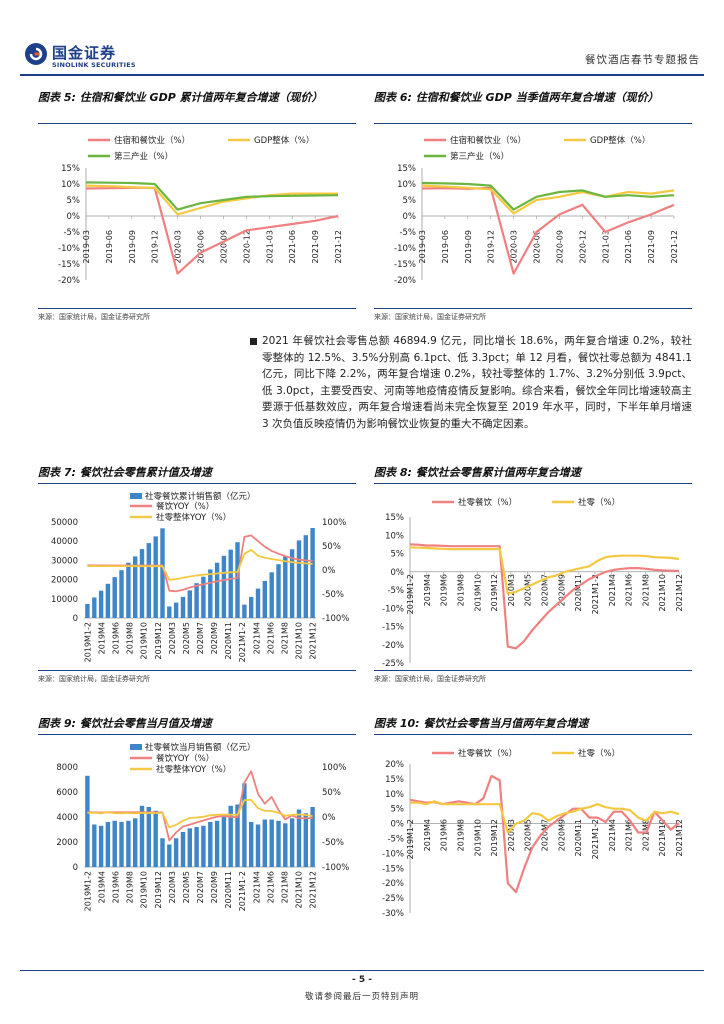 The image size is (724, 1024). I want to click on fig7-legend-label: 餐饮YOY（%）, so click(185, 506).